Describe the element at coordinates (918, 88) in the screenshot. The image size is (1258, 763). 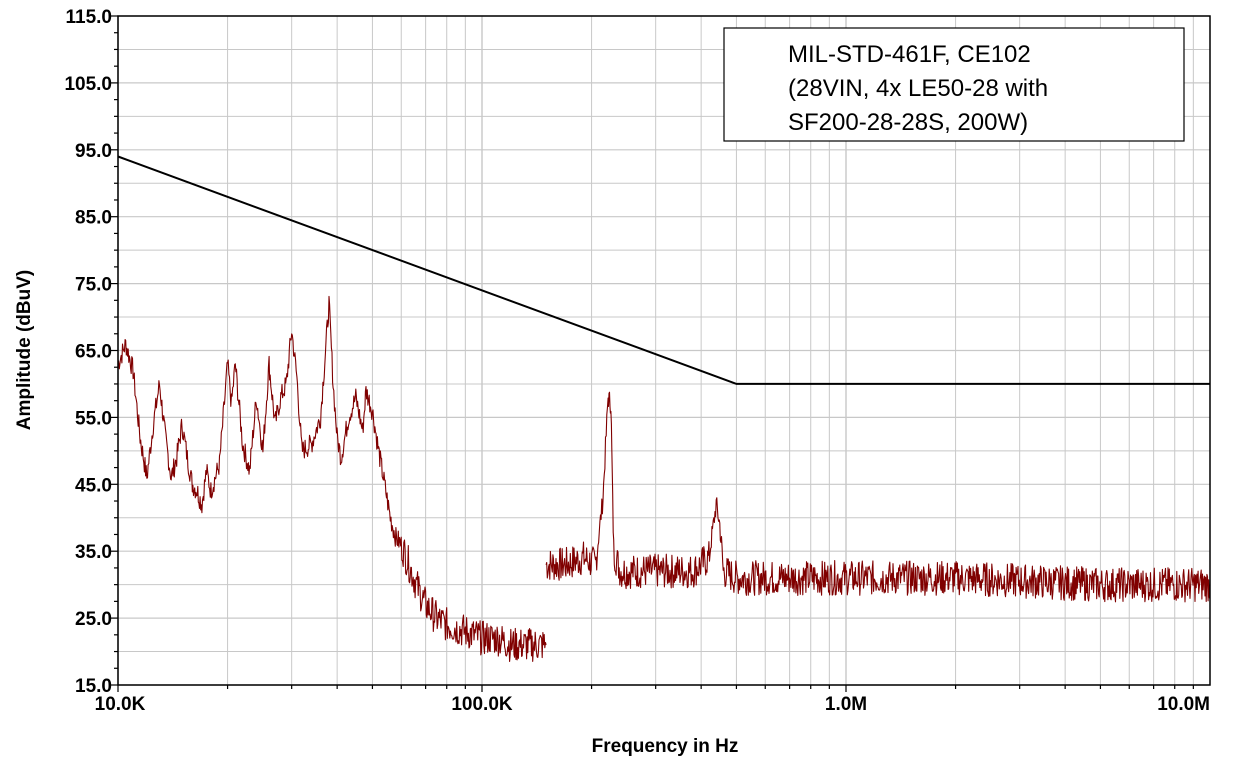
I see `annotation-line-2: (28VIN, 4x LE50-28 with` at that location.